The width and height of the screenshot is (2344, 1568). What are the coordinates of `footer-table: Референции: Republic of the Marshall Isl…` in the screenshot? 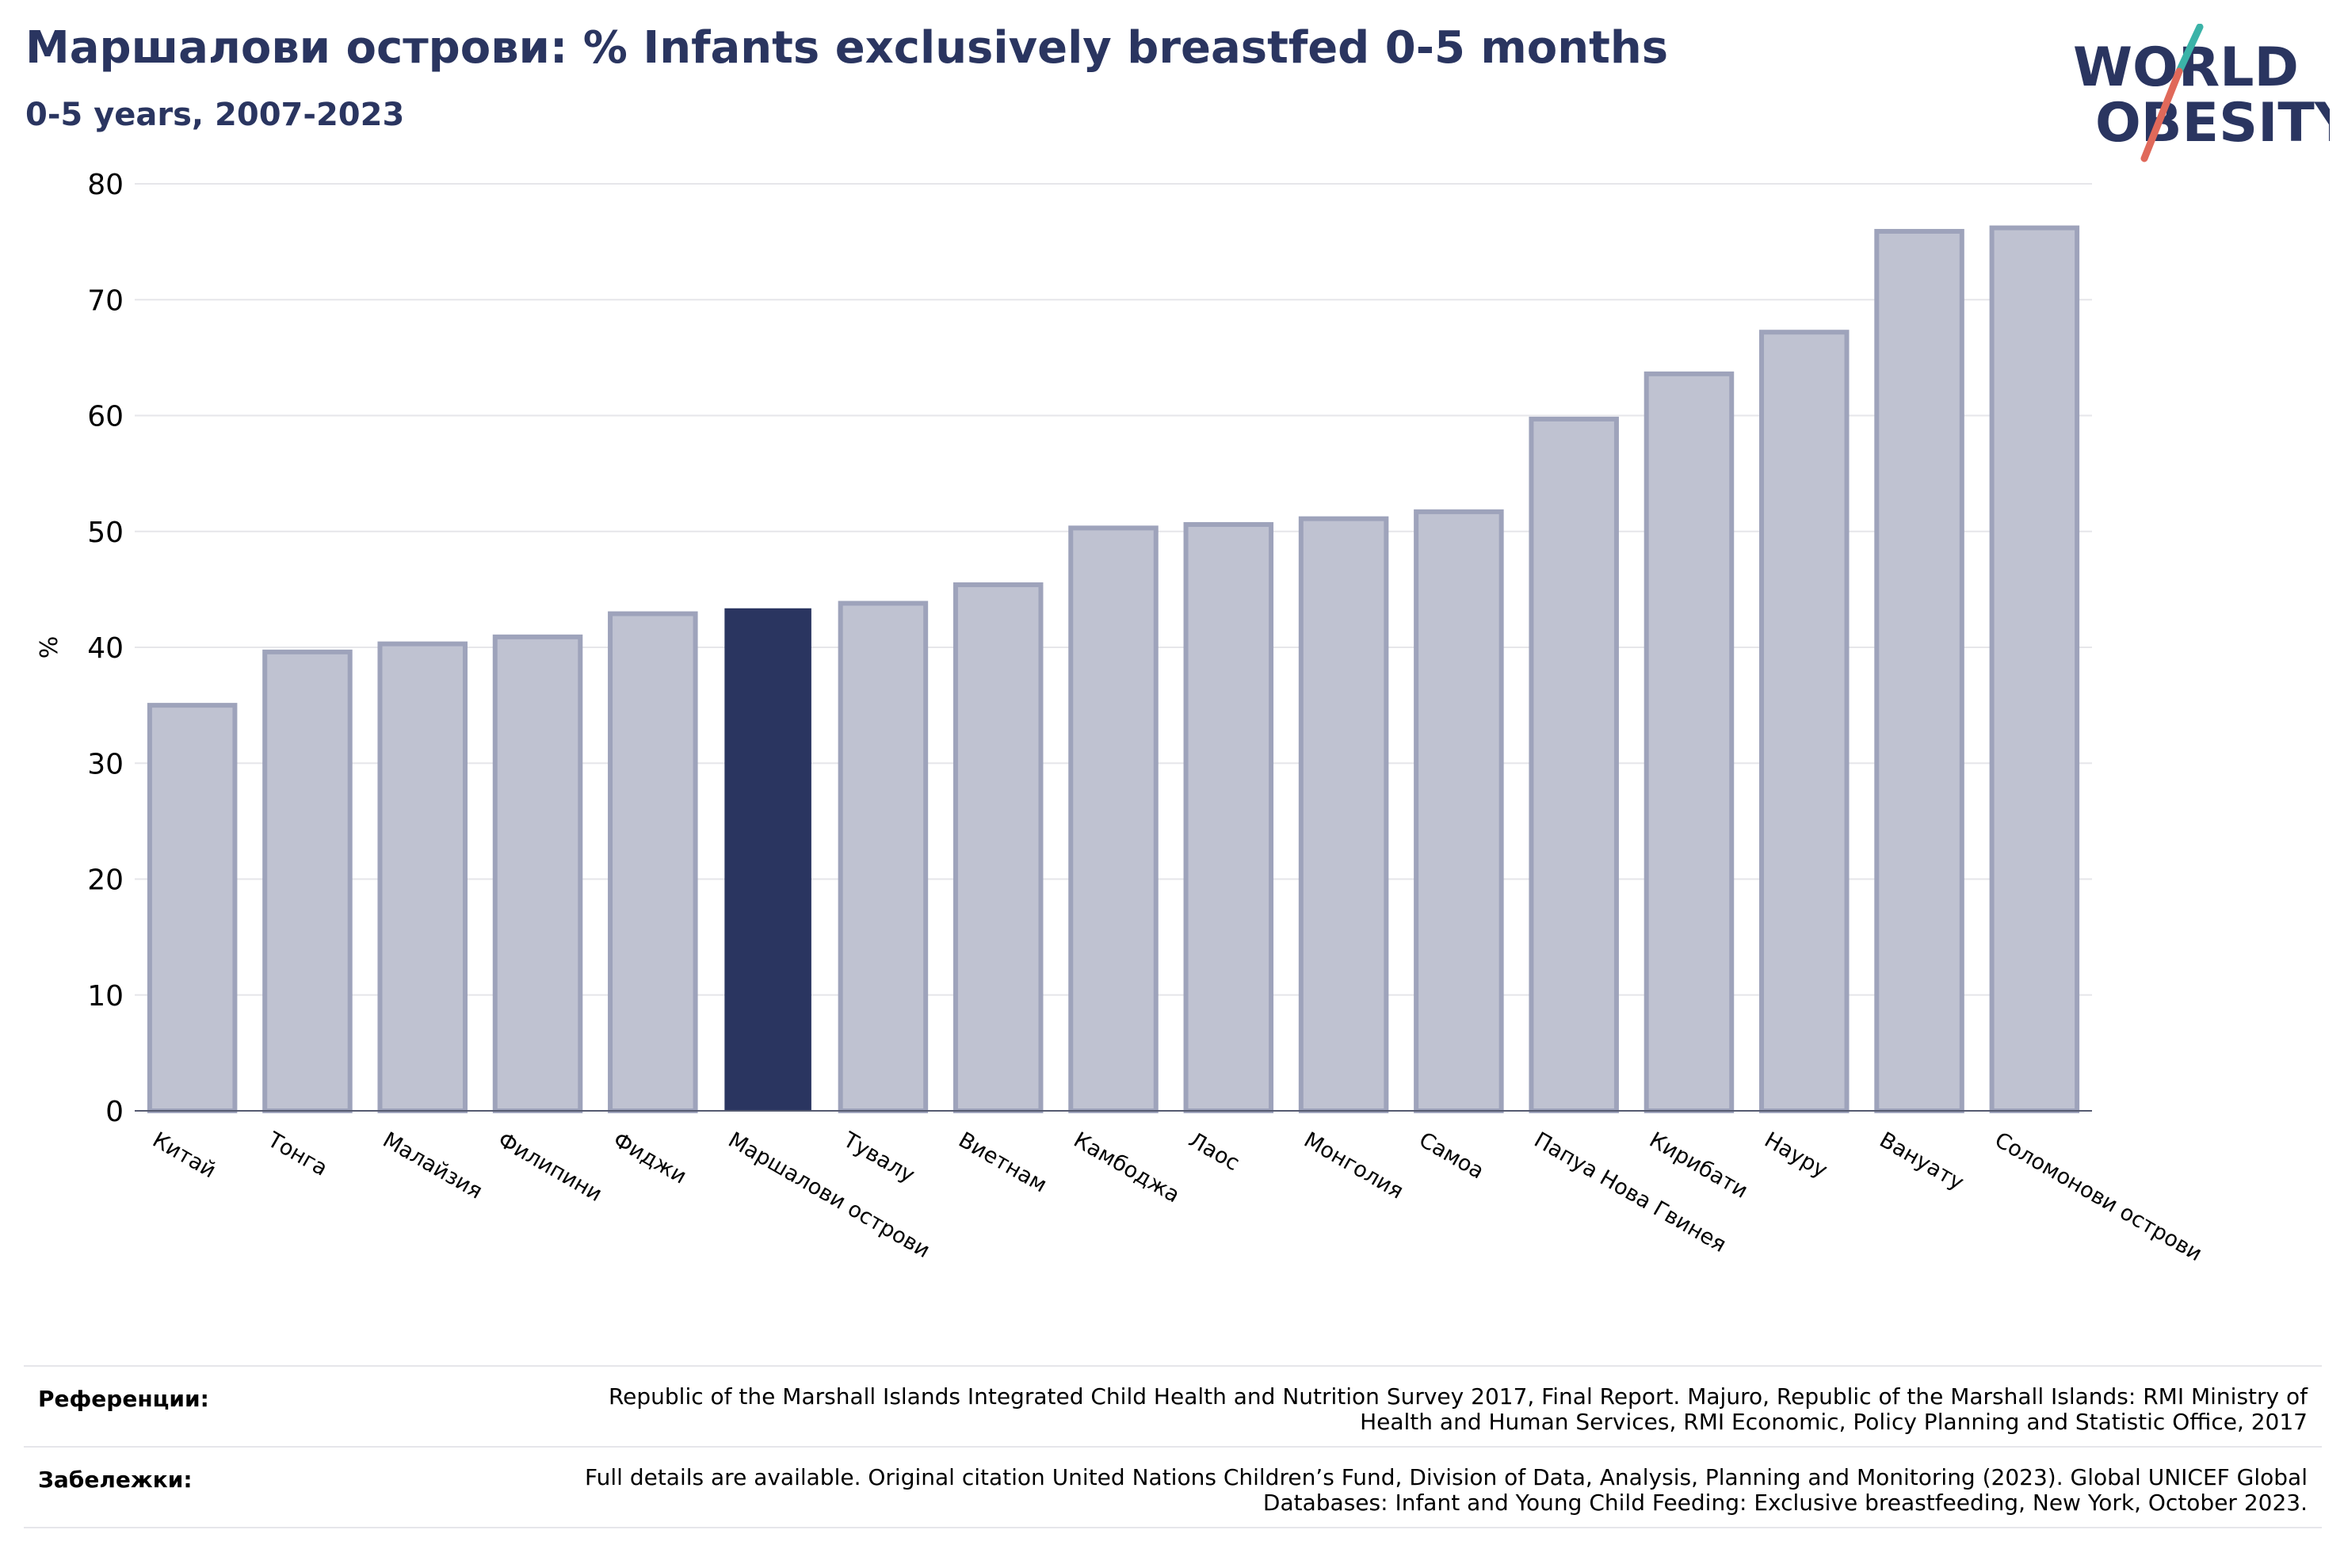 It's located at (1173, 1446).